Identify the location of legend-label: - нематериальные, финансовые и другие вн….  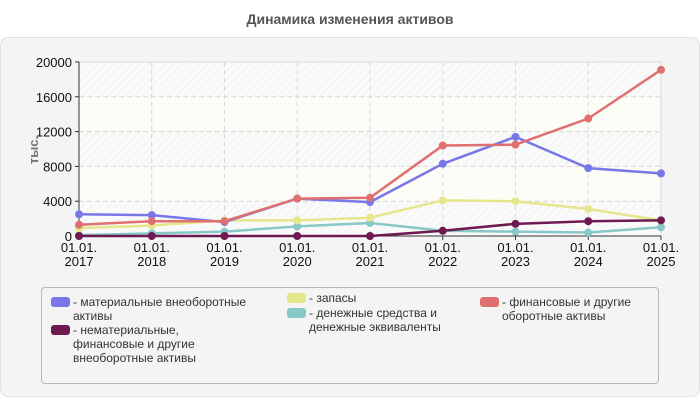
(134, 344).